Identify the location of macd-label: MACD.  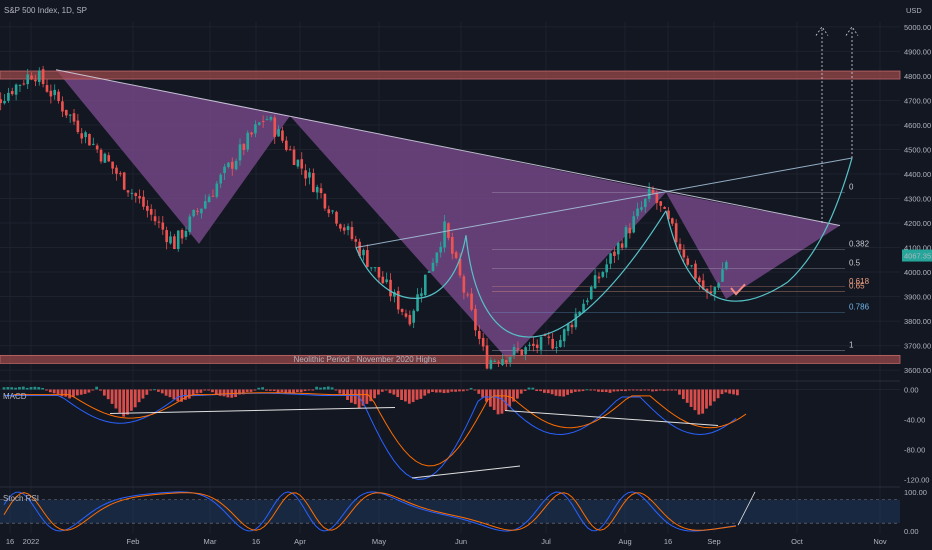
(15, 396).